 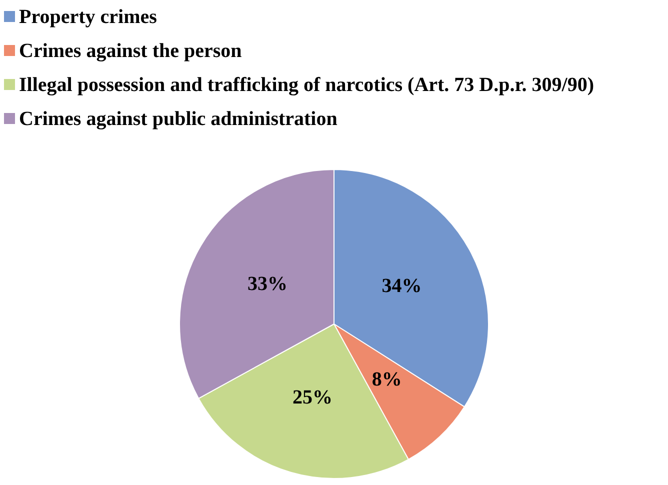 I want to click on legend-label: Illegal possession and trafficking of narcotics (Art. 73 D.p.r. 309/90), so click(x=306, y=85).